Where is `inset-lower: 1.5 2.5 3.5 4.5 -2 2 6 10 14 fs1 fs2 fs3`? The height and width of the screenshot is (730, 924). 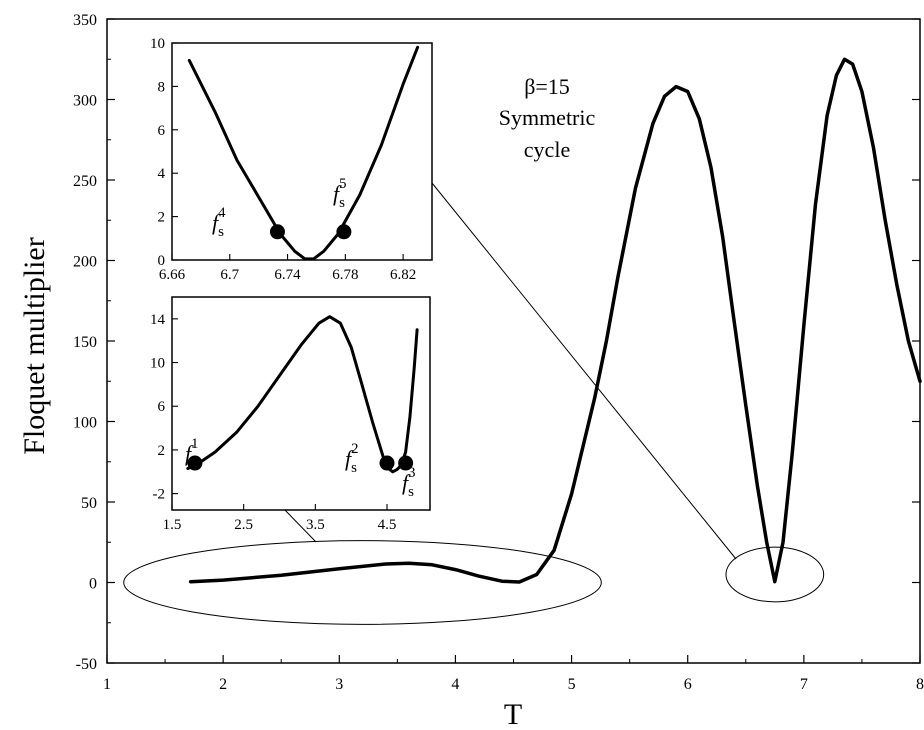 inset-lower: 1.5 2.5 3.5 4.5 -2 2 6 10 14 fs1 fs2 fs3 is located at coordinates (290, 414).